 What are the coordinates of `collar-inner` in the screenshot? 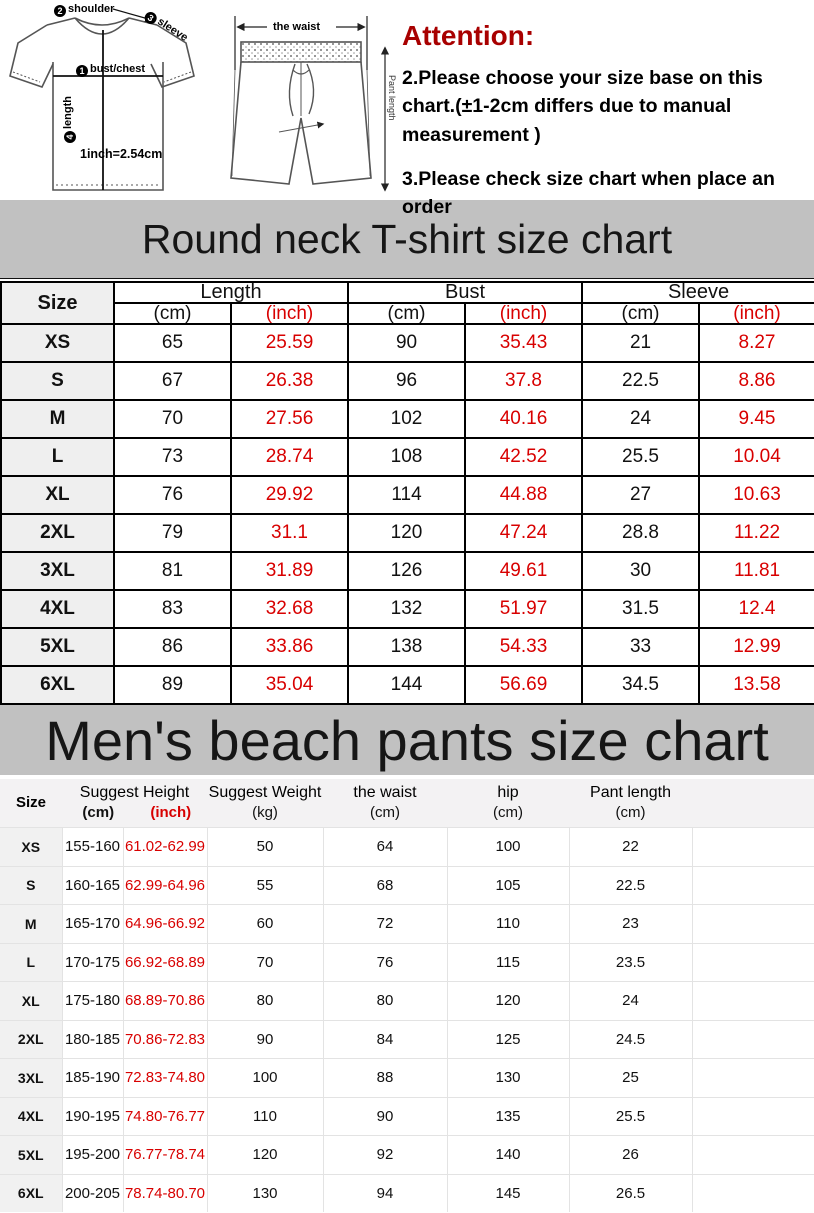 It's located at (102, 26).